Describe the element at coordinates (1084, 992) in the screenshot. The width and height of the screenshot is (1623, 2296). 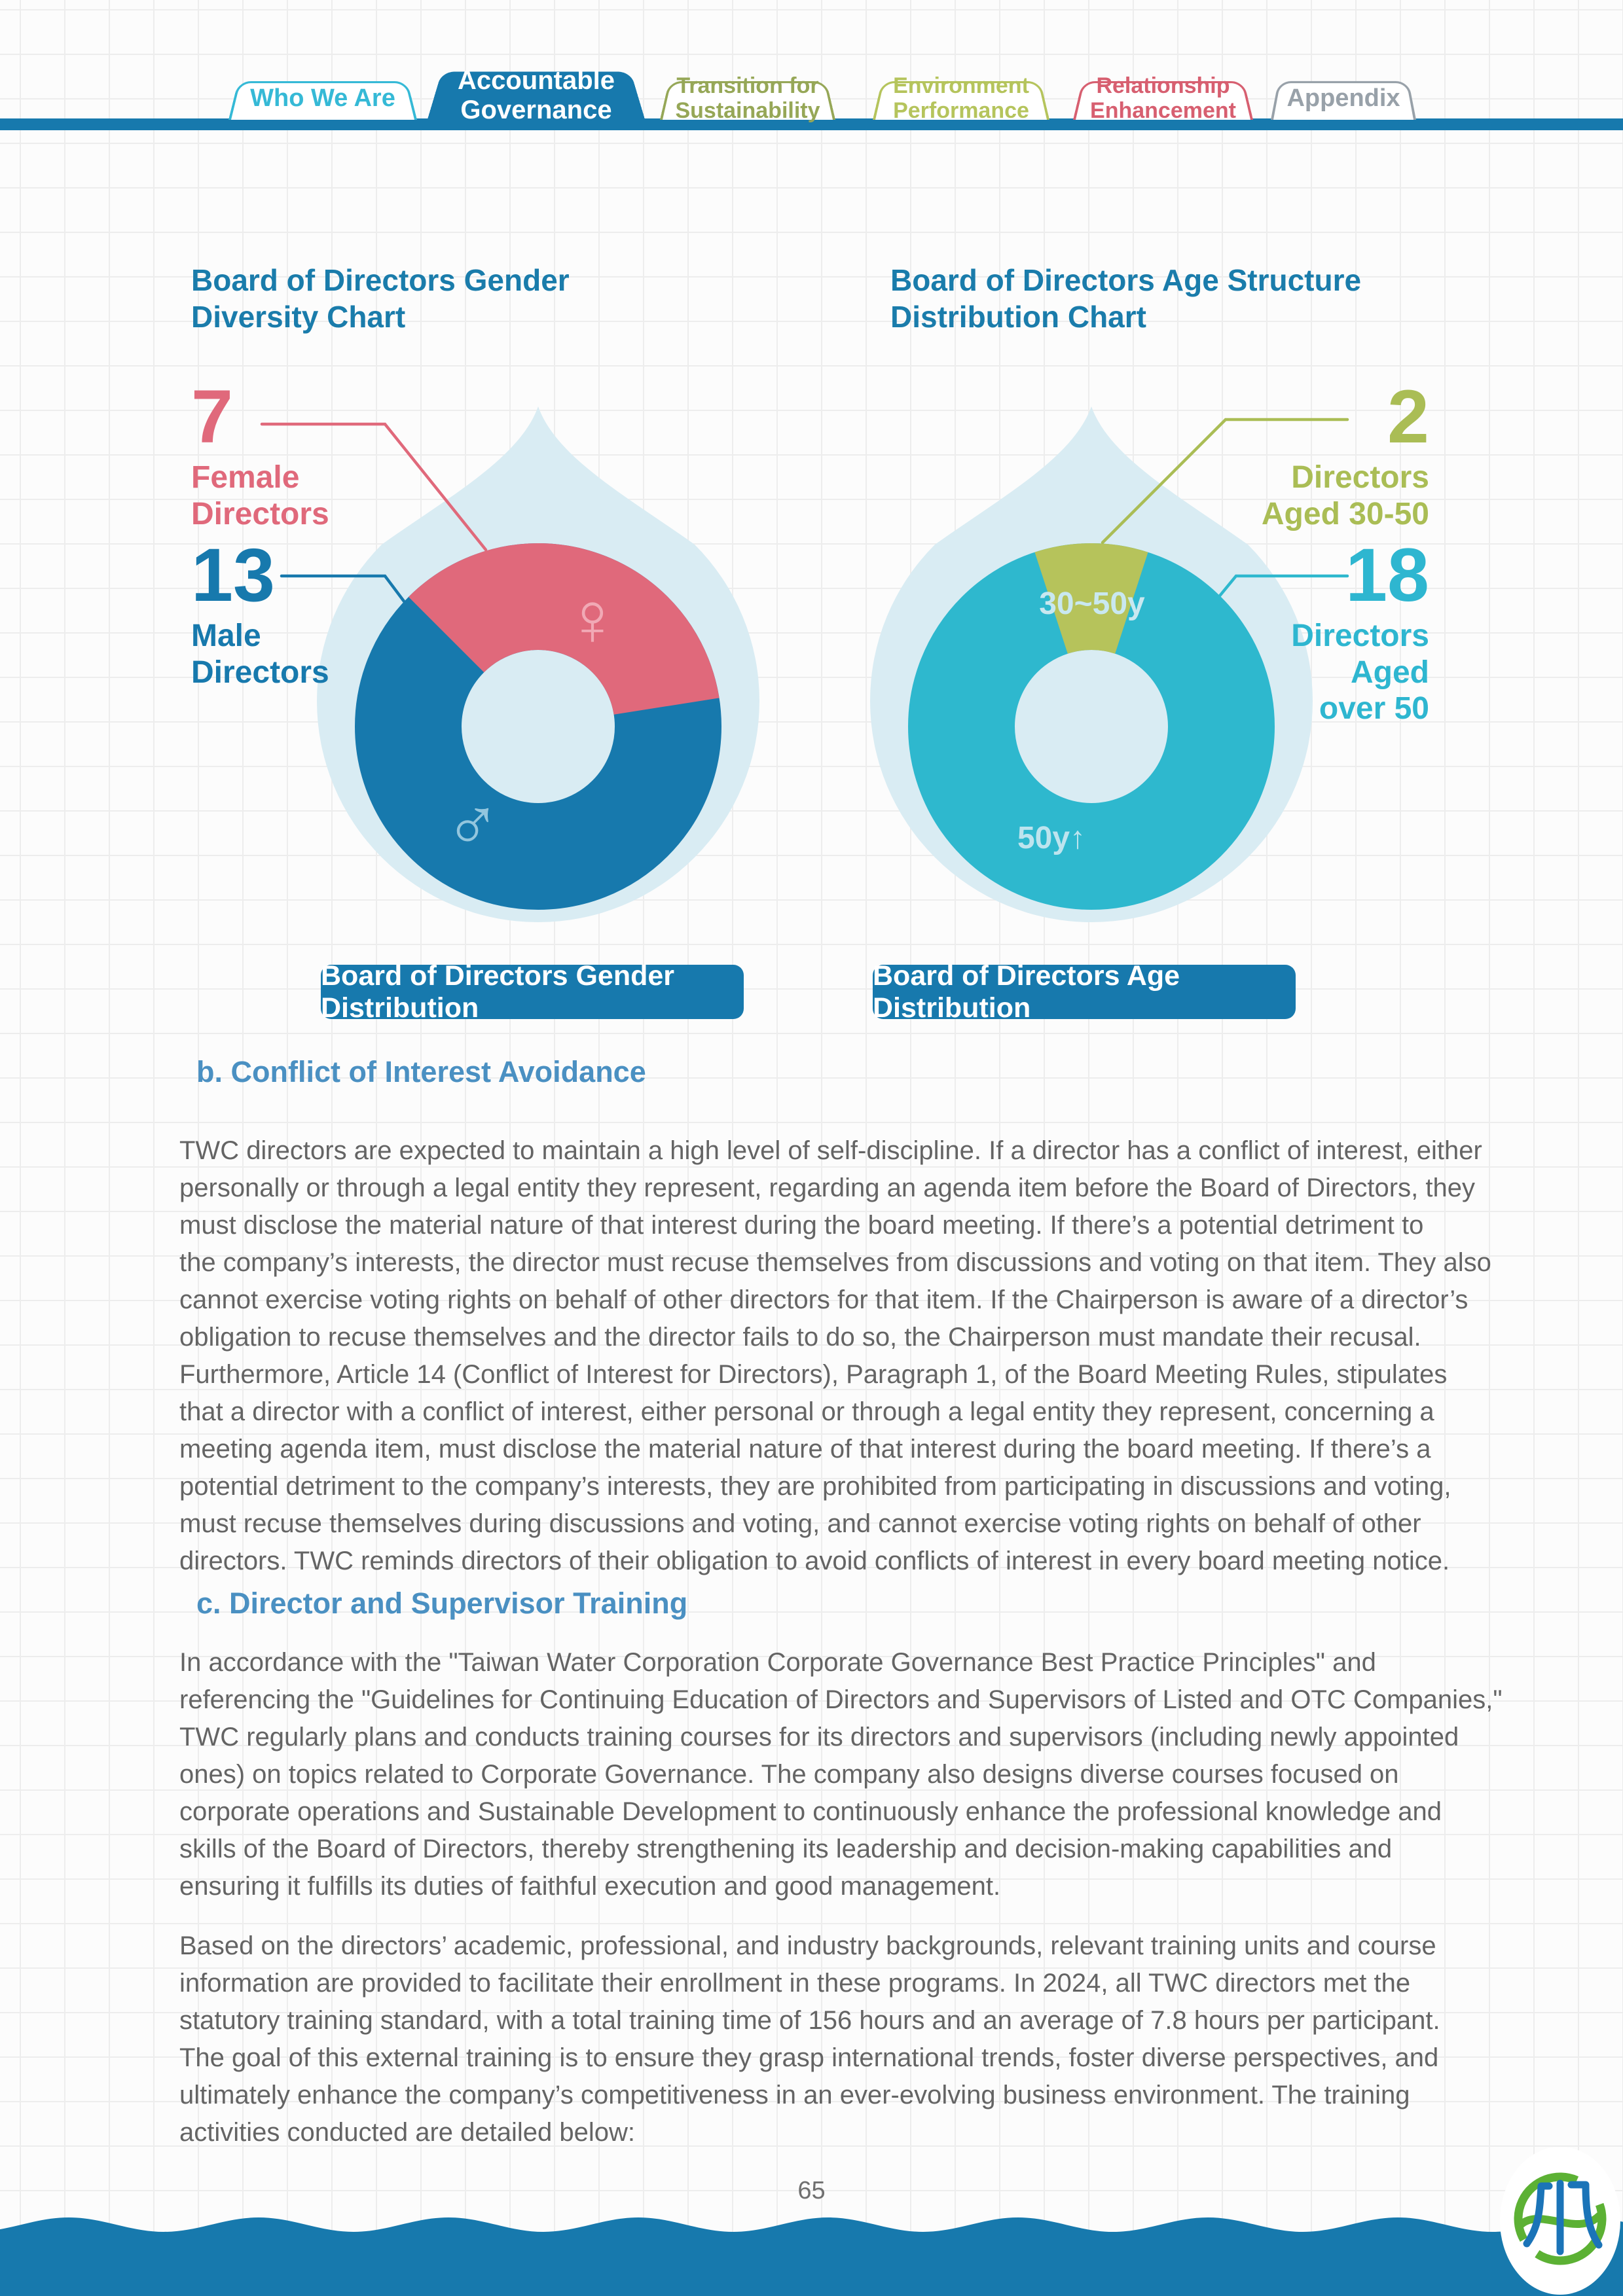
I see `age-chart-caption: Board of Directors Age Distribution` at that location.